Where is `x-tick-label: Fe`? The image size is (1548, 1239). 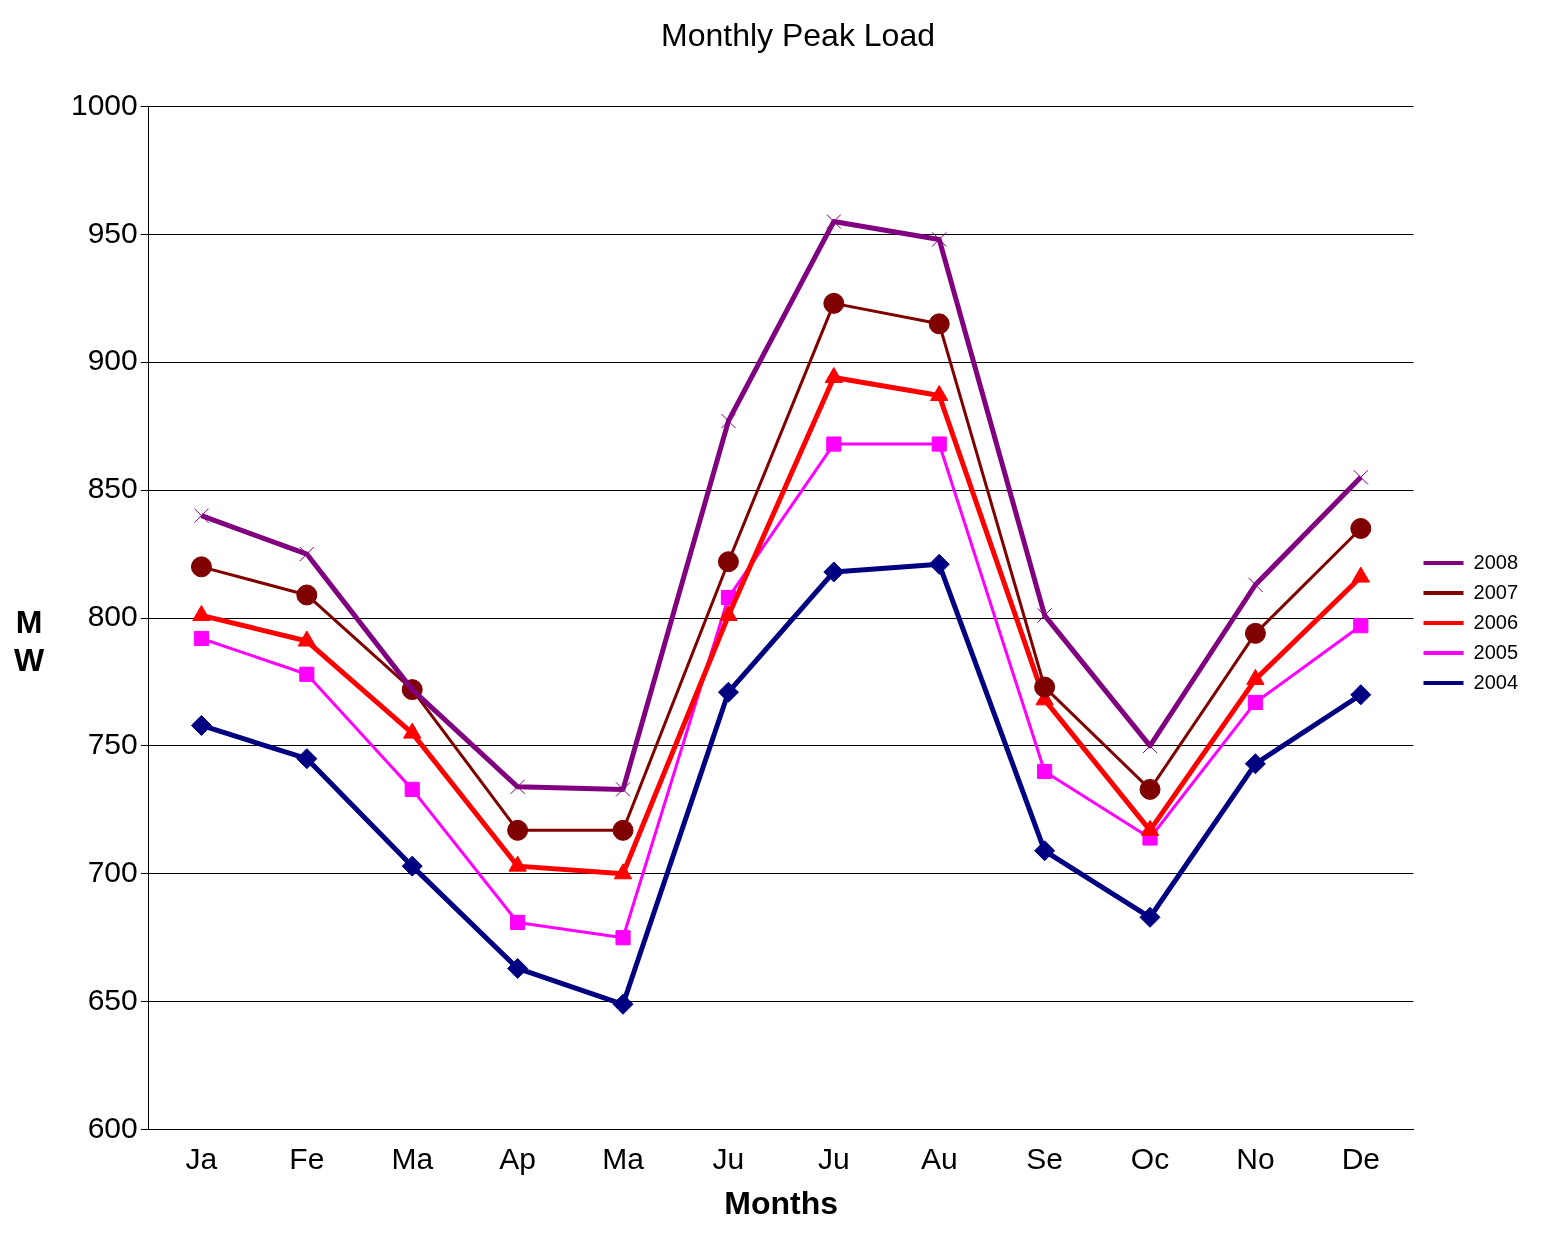 x-tick-label: Fe is located at coordinates (307, 1158).